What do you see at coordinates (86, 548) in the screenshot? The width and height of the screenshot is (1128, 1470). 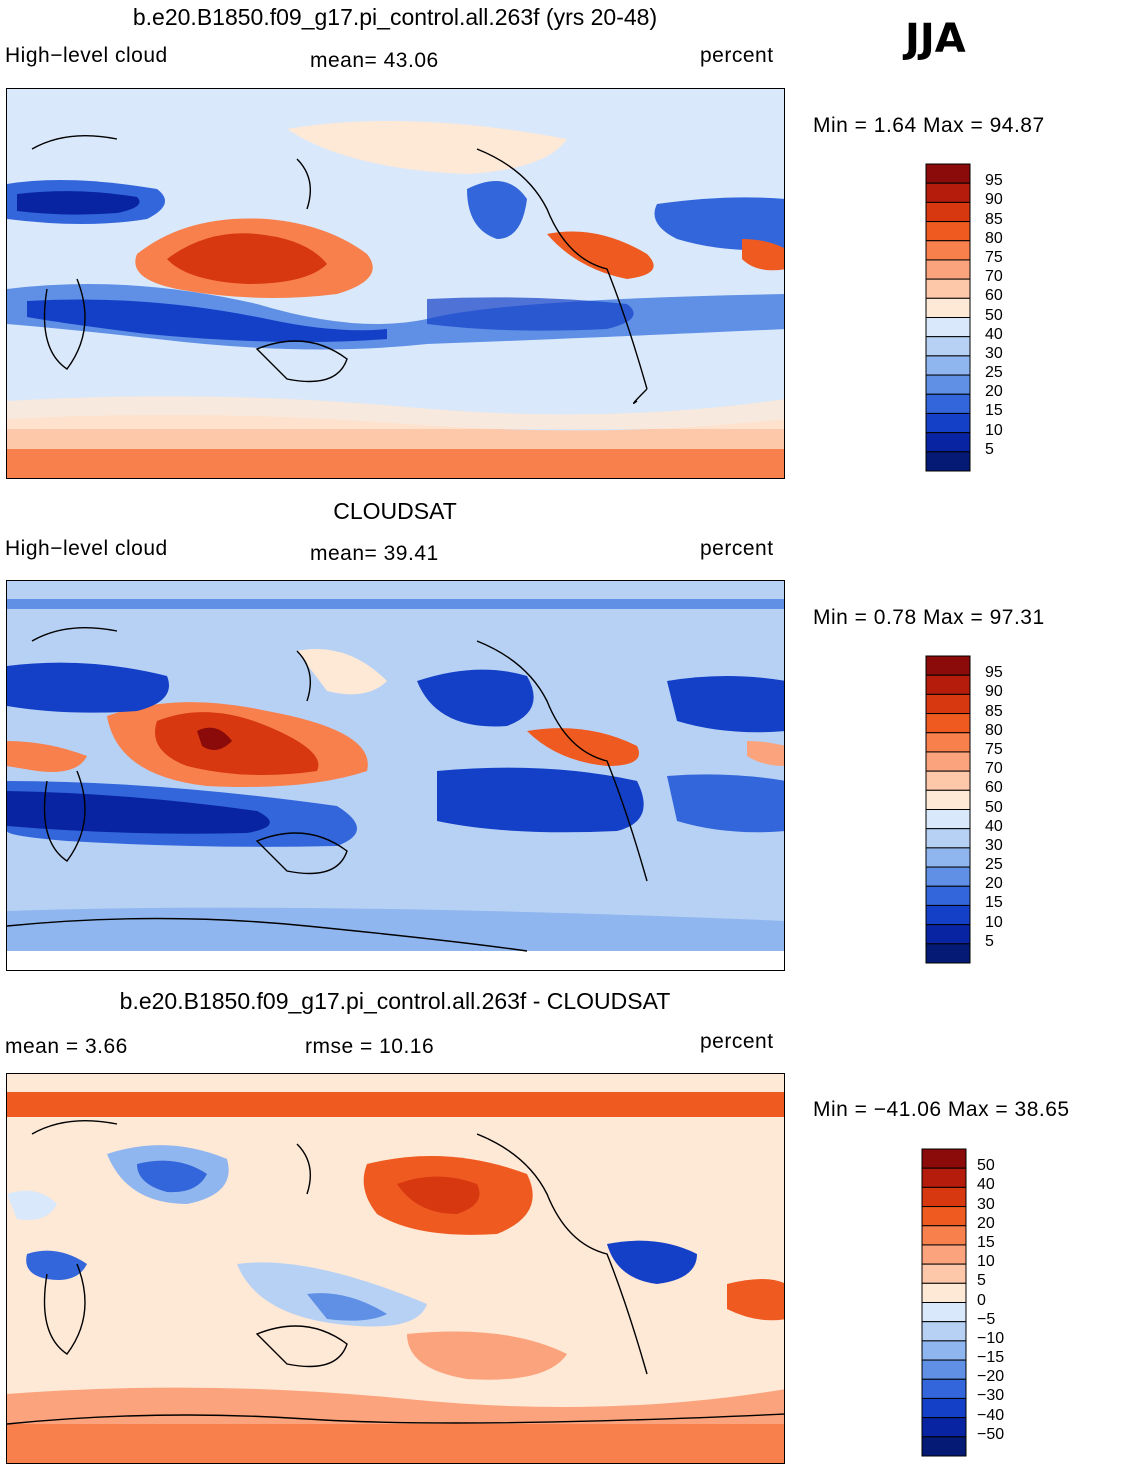 I see `panel-obs-variable-label: High−level cloud` at bounding box center [86, 548].